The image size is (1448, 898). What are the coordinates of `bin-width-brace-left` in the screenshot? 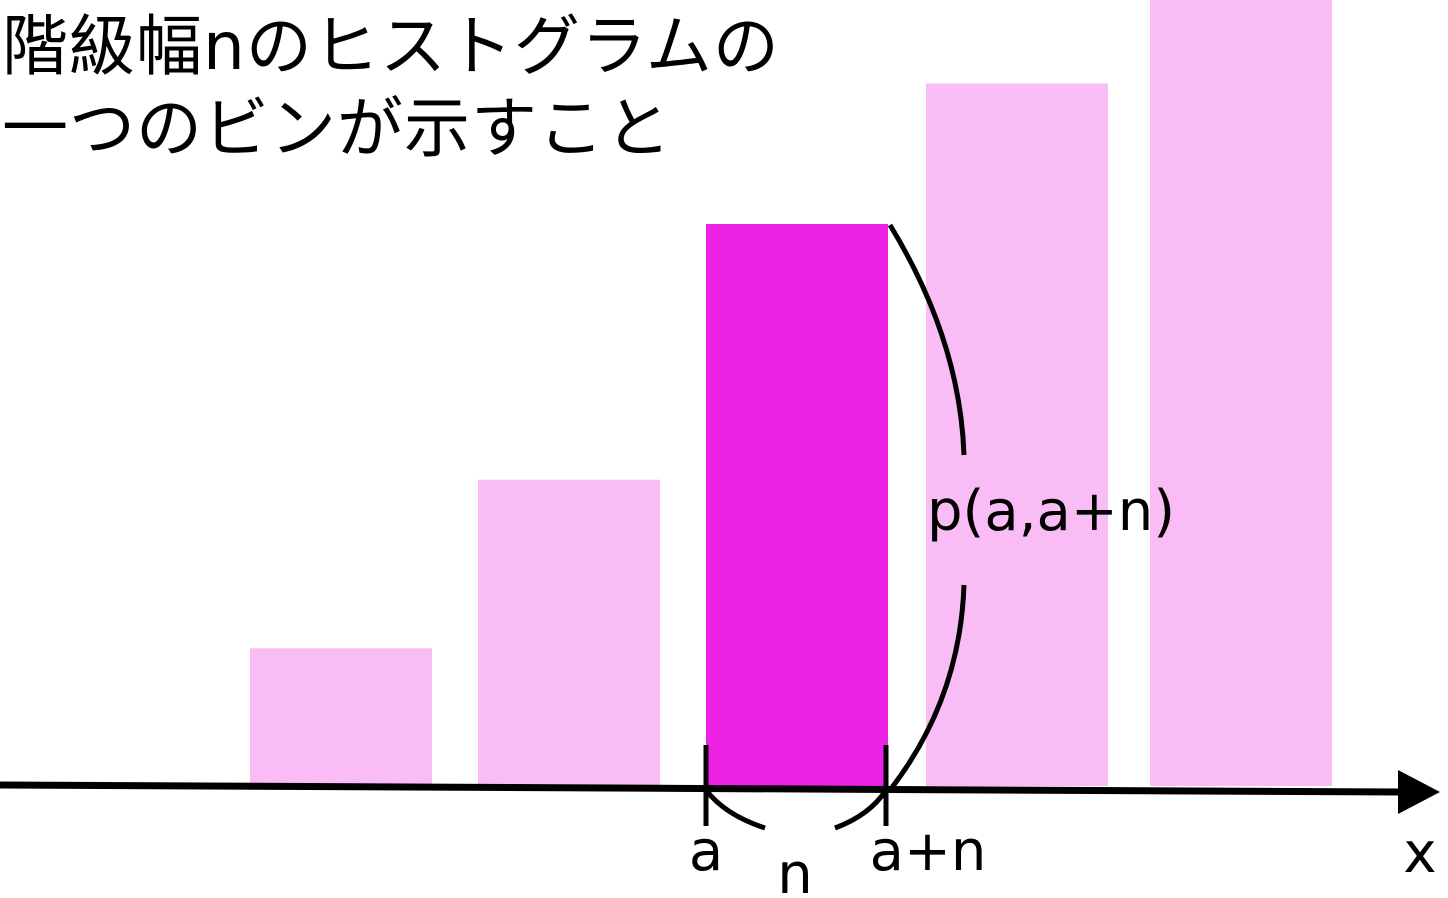 It's located at (735, 809).